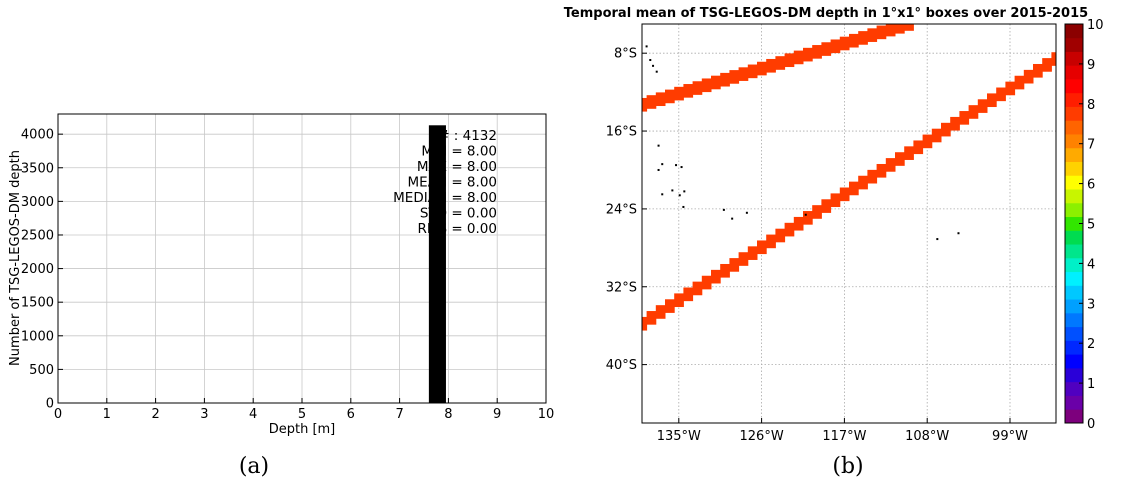 The width and height of the screenshot is (1132, 485). What do you see at coordinates (58, 414) in the screenshot?
I see `x-tick-label: 0` at bounding box center [58, 414].